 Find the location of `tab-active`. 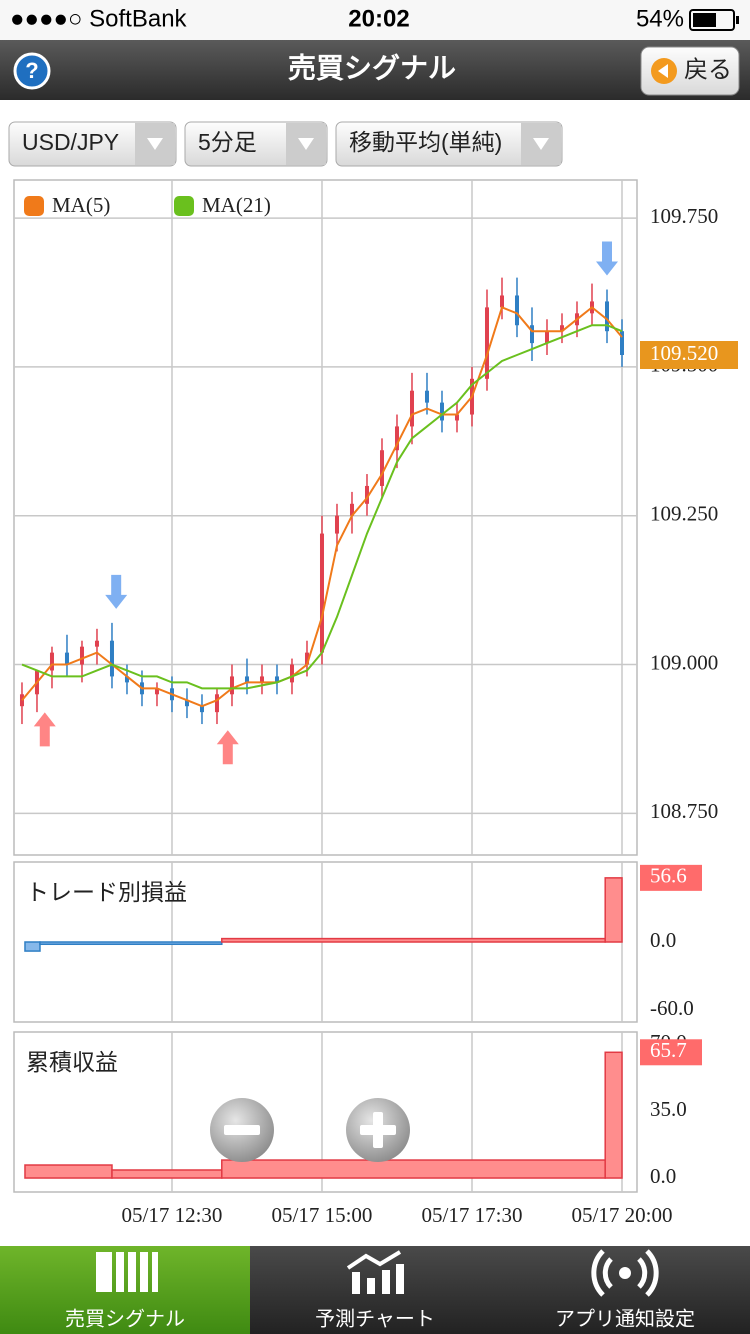

tab-active is located at coordinates (125, 1290).